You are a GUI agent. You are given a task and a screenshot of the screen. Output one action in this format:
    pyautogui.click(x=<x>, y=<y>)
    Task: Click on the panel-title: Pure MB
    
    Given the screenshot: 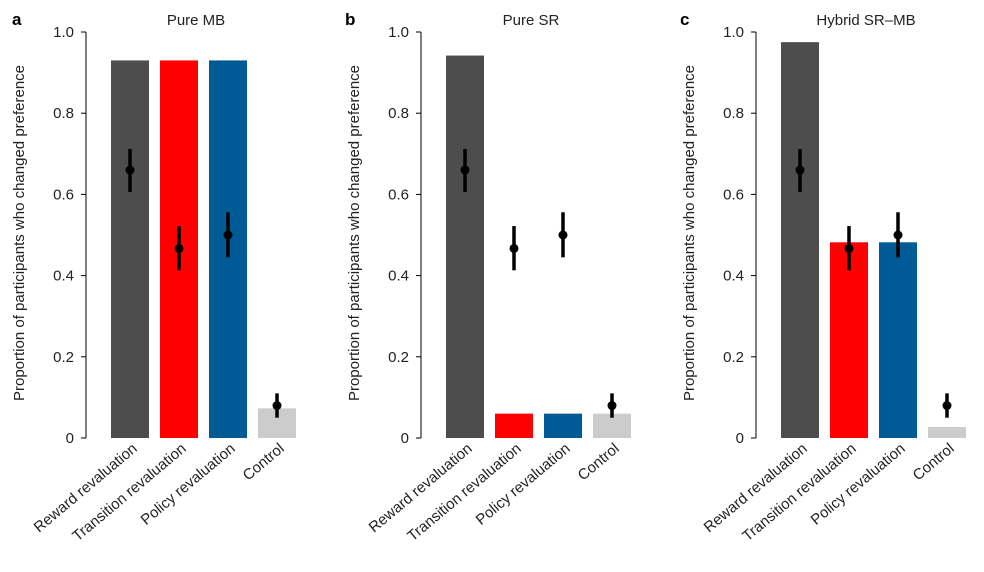 What is the action you would take?
    pyautogui.click(x=196, y=20)
    